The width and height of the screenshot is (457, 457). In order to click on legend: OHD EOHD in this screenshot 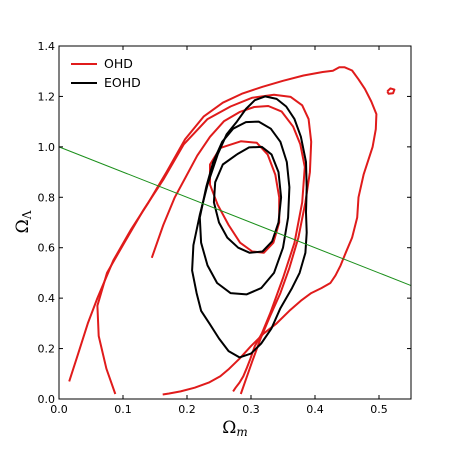, I will do `click(106, 73)`.